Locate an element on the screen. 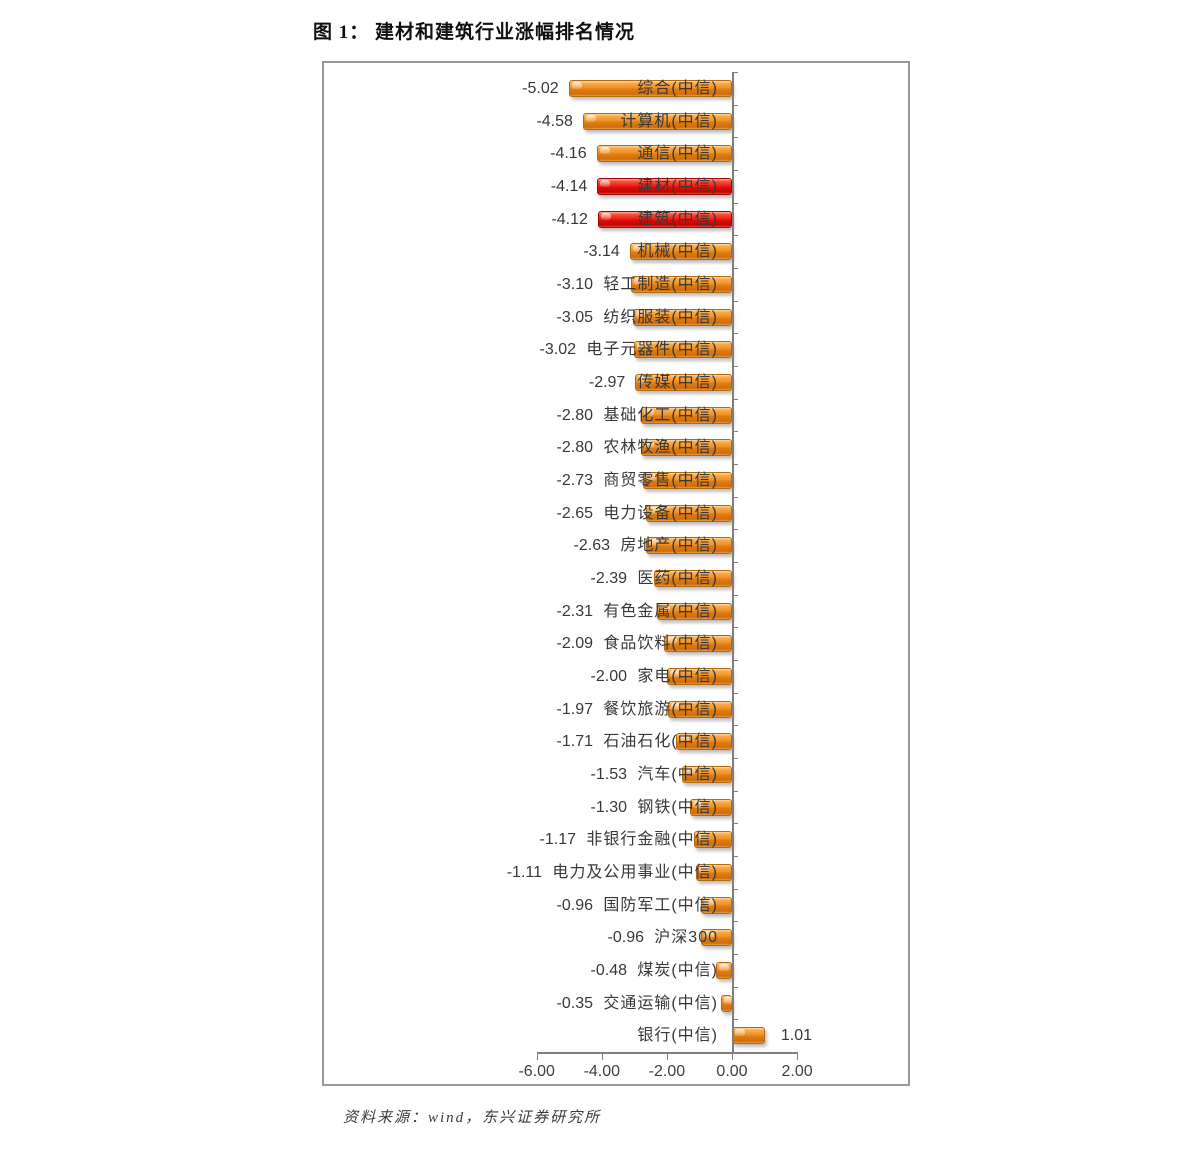  value-label: -4.16 is located at coordinates (568, 154).